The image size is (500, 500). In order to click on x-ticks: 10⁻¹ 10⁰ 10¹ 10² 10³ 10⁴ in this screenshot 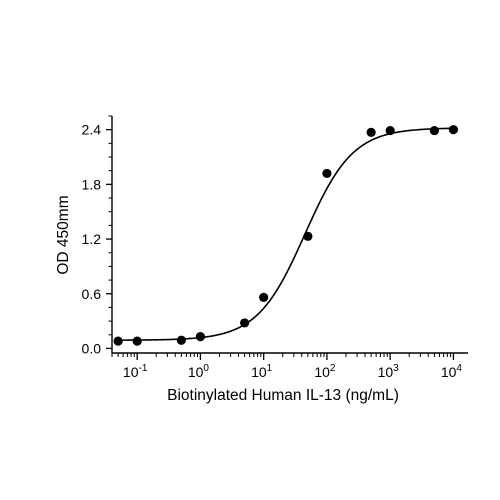, I will do `click(287, 366)`.